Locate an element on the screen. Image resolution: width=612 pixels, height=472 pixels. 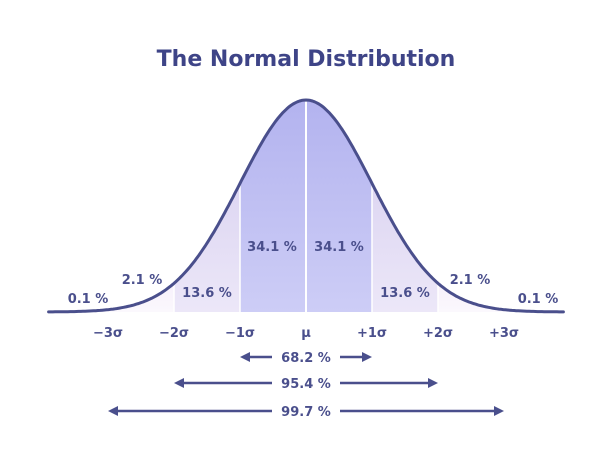
axis-tick-label: −3σ is located at coordinates (108, 333).